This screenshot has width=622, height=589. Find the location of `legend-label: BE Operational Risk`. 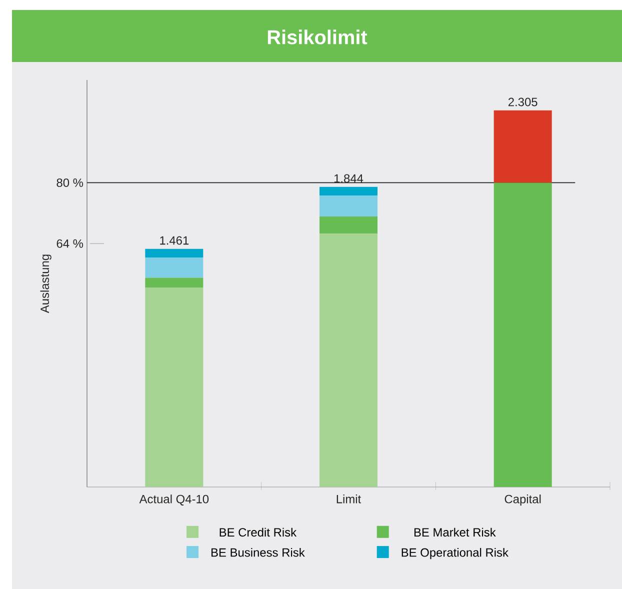

legend-label: BE Operational Risk is located at coordinates (455, 554).